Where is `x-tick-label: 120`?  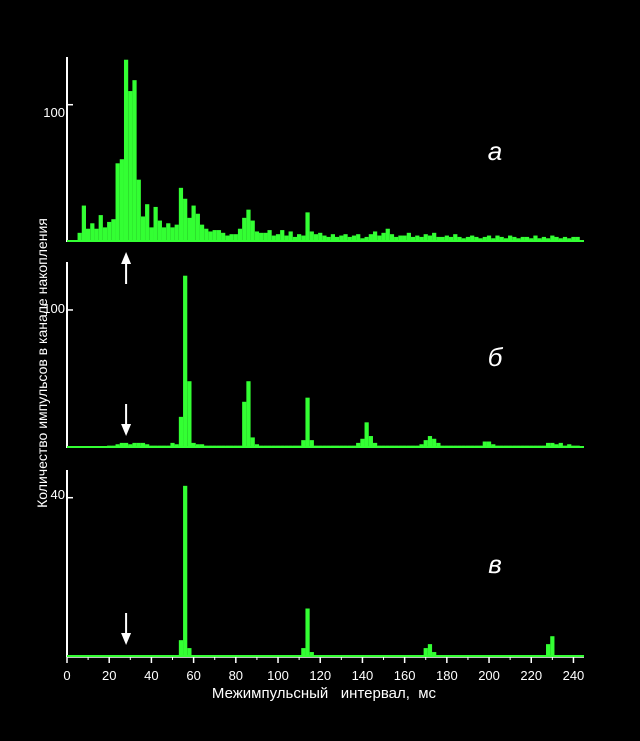
x-tick-label: 120 is located at coordinates (320, 675).